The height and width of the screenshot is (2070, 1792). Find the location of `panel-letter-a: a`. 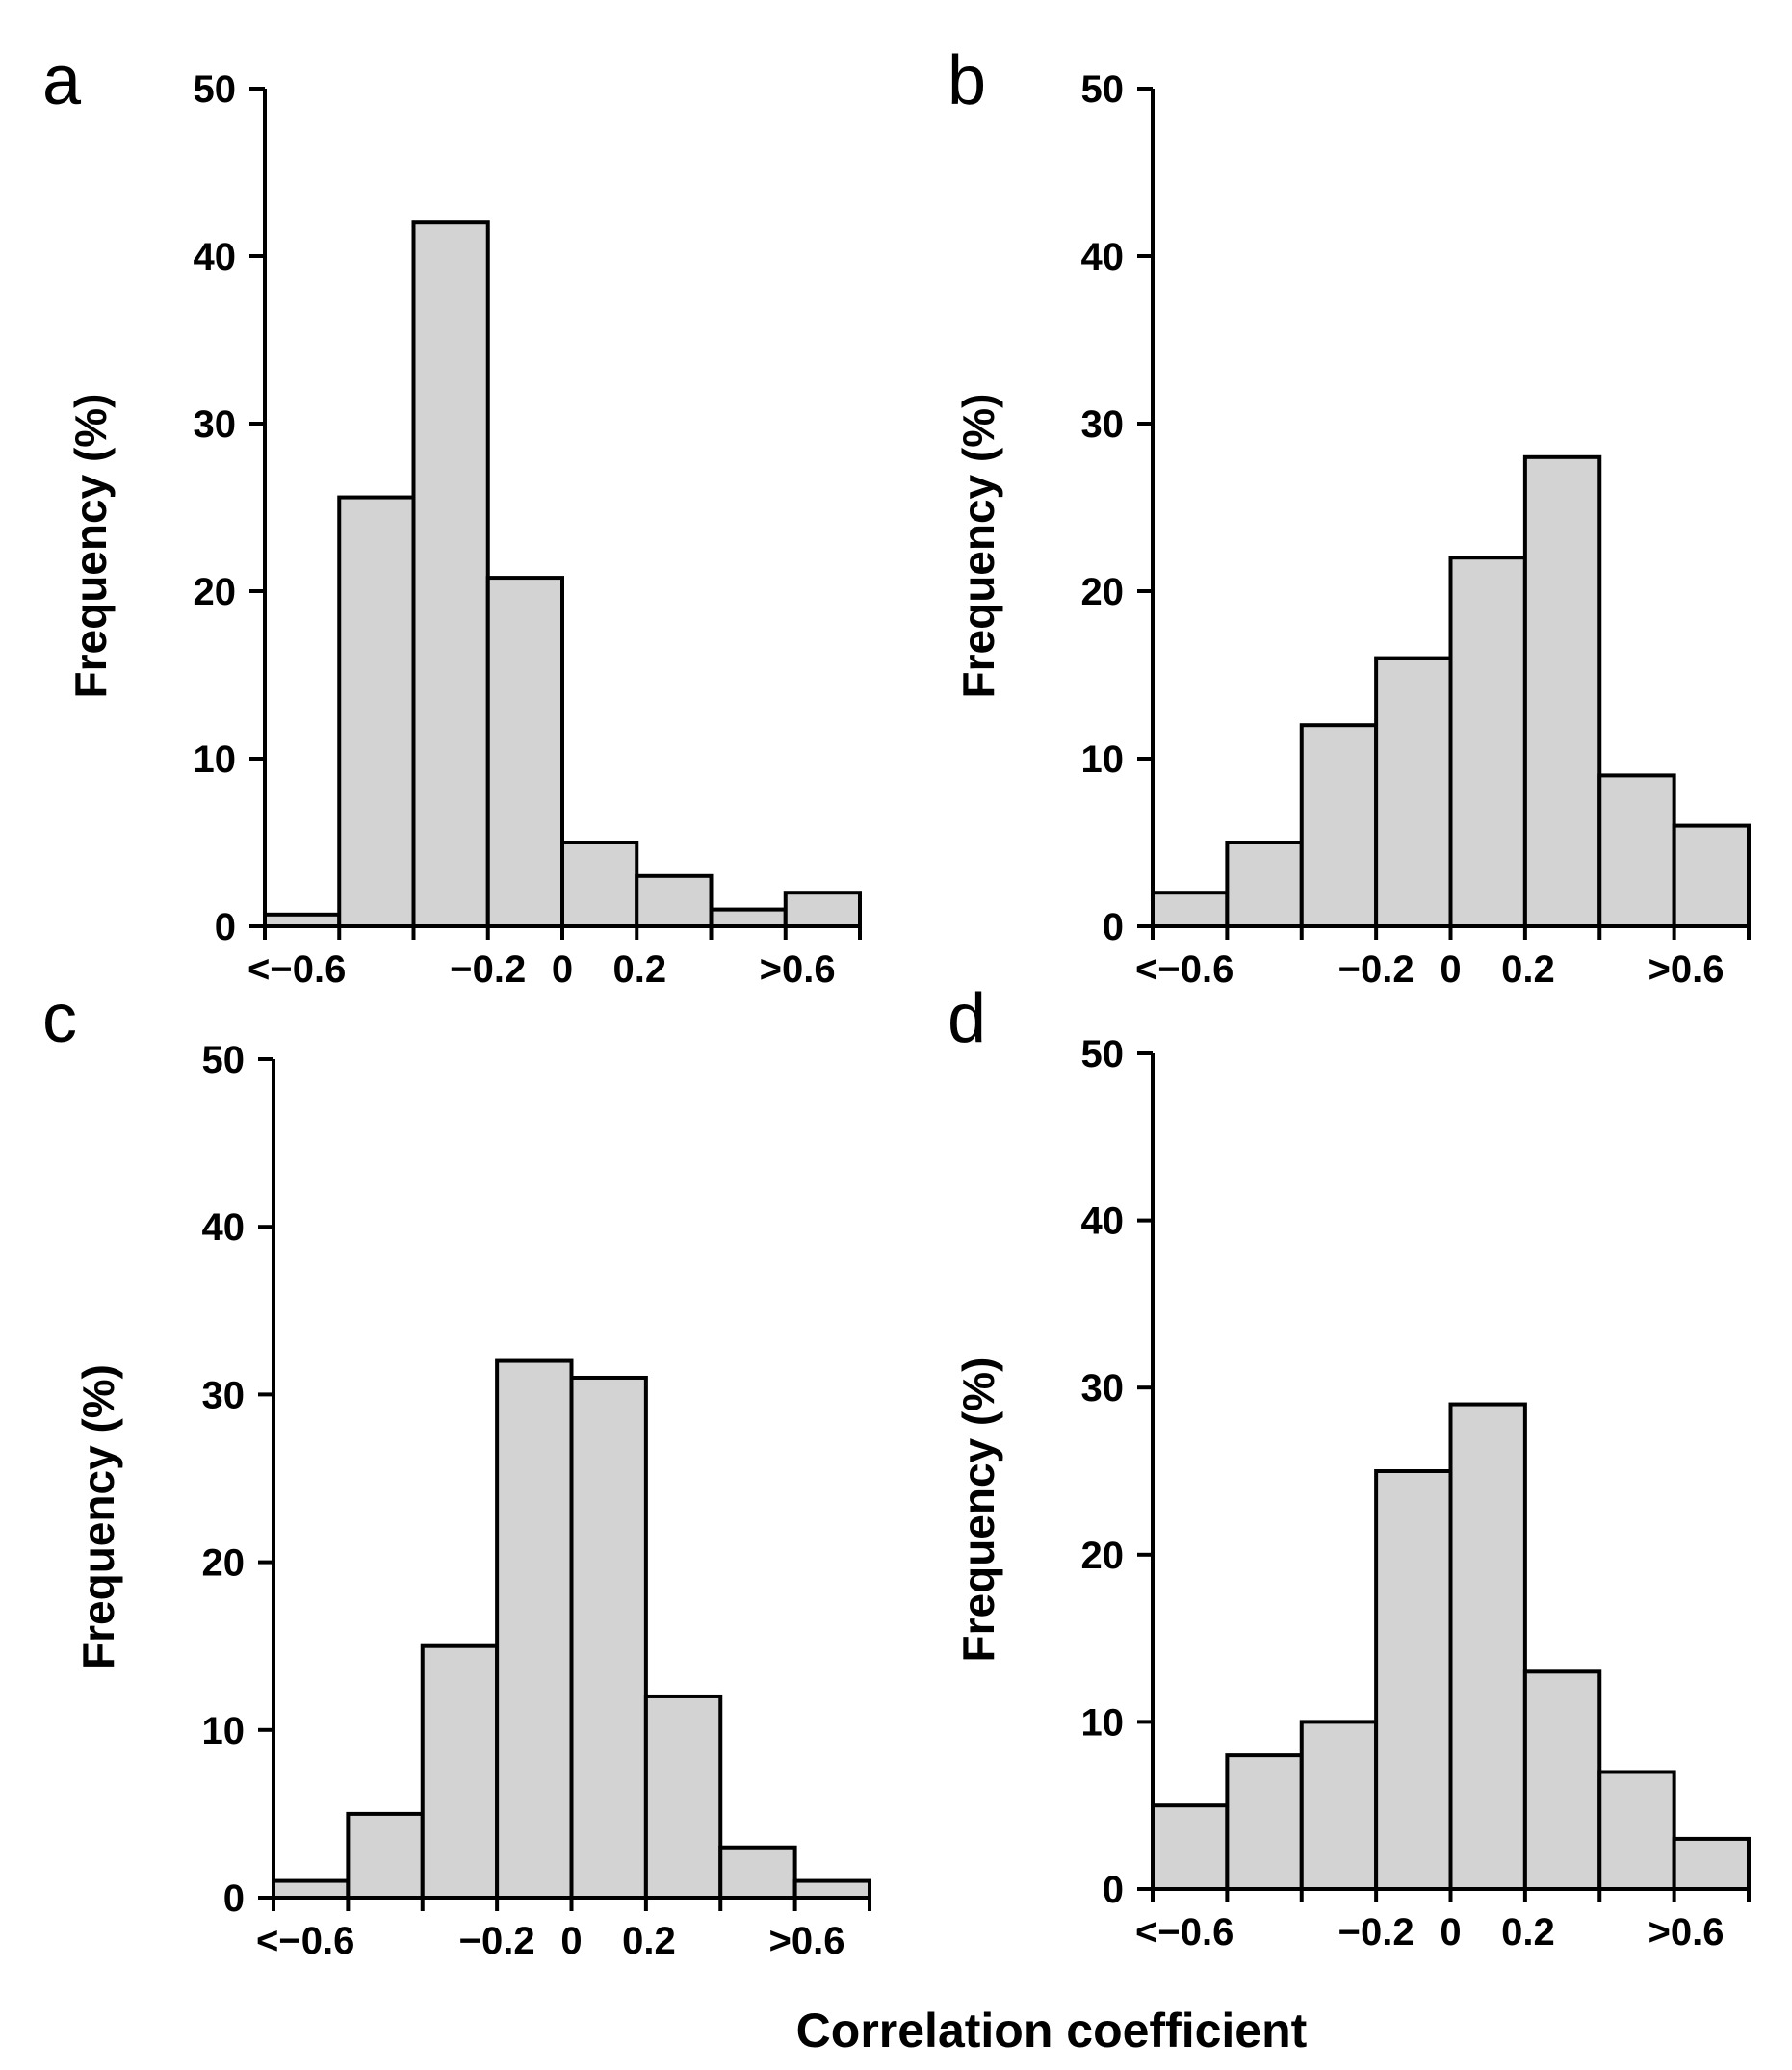

panel-letter-a: a is located at coordinates (62, 80).